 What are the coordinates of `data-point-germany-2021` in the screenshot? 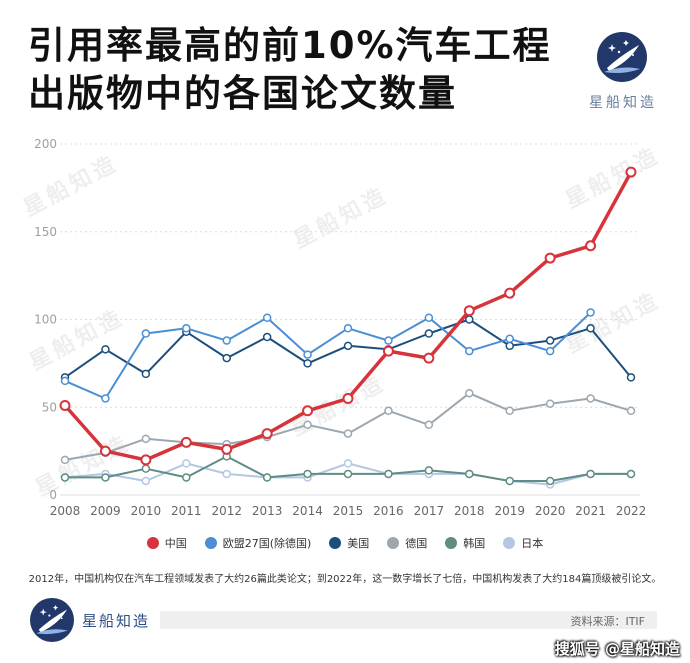 It's located at (590, 398).